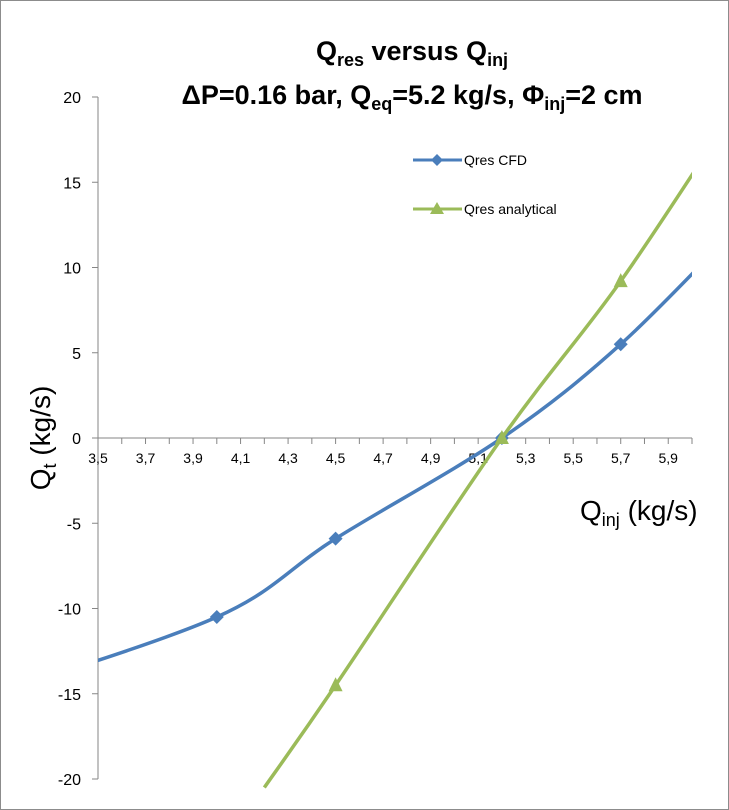  I want to click on ylabel-rest: (kg/s), so click(40, 425).